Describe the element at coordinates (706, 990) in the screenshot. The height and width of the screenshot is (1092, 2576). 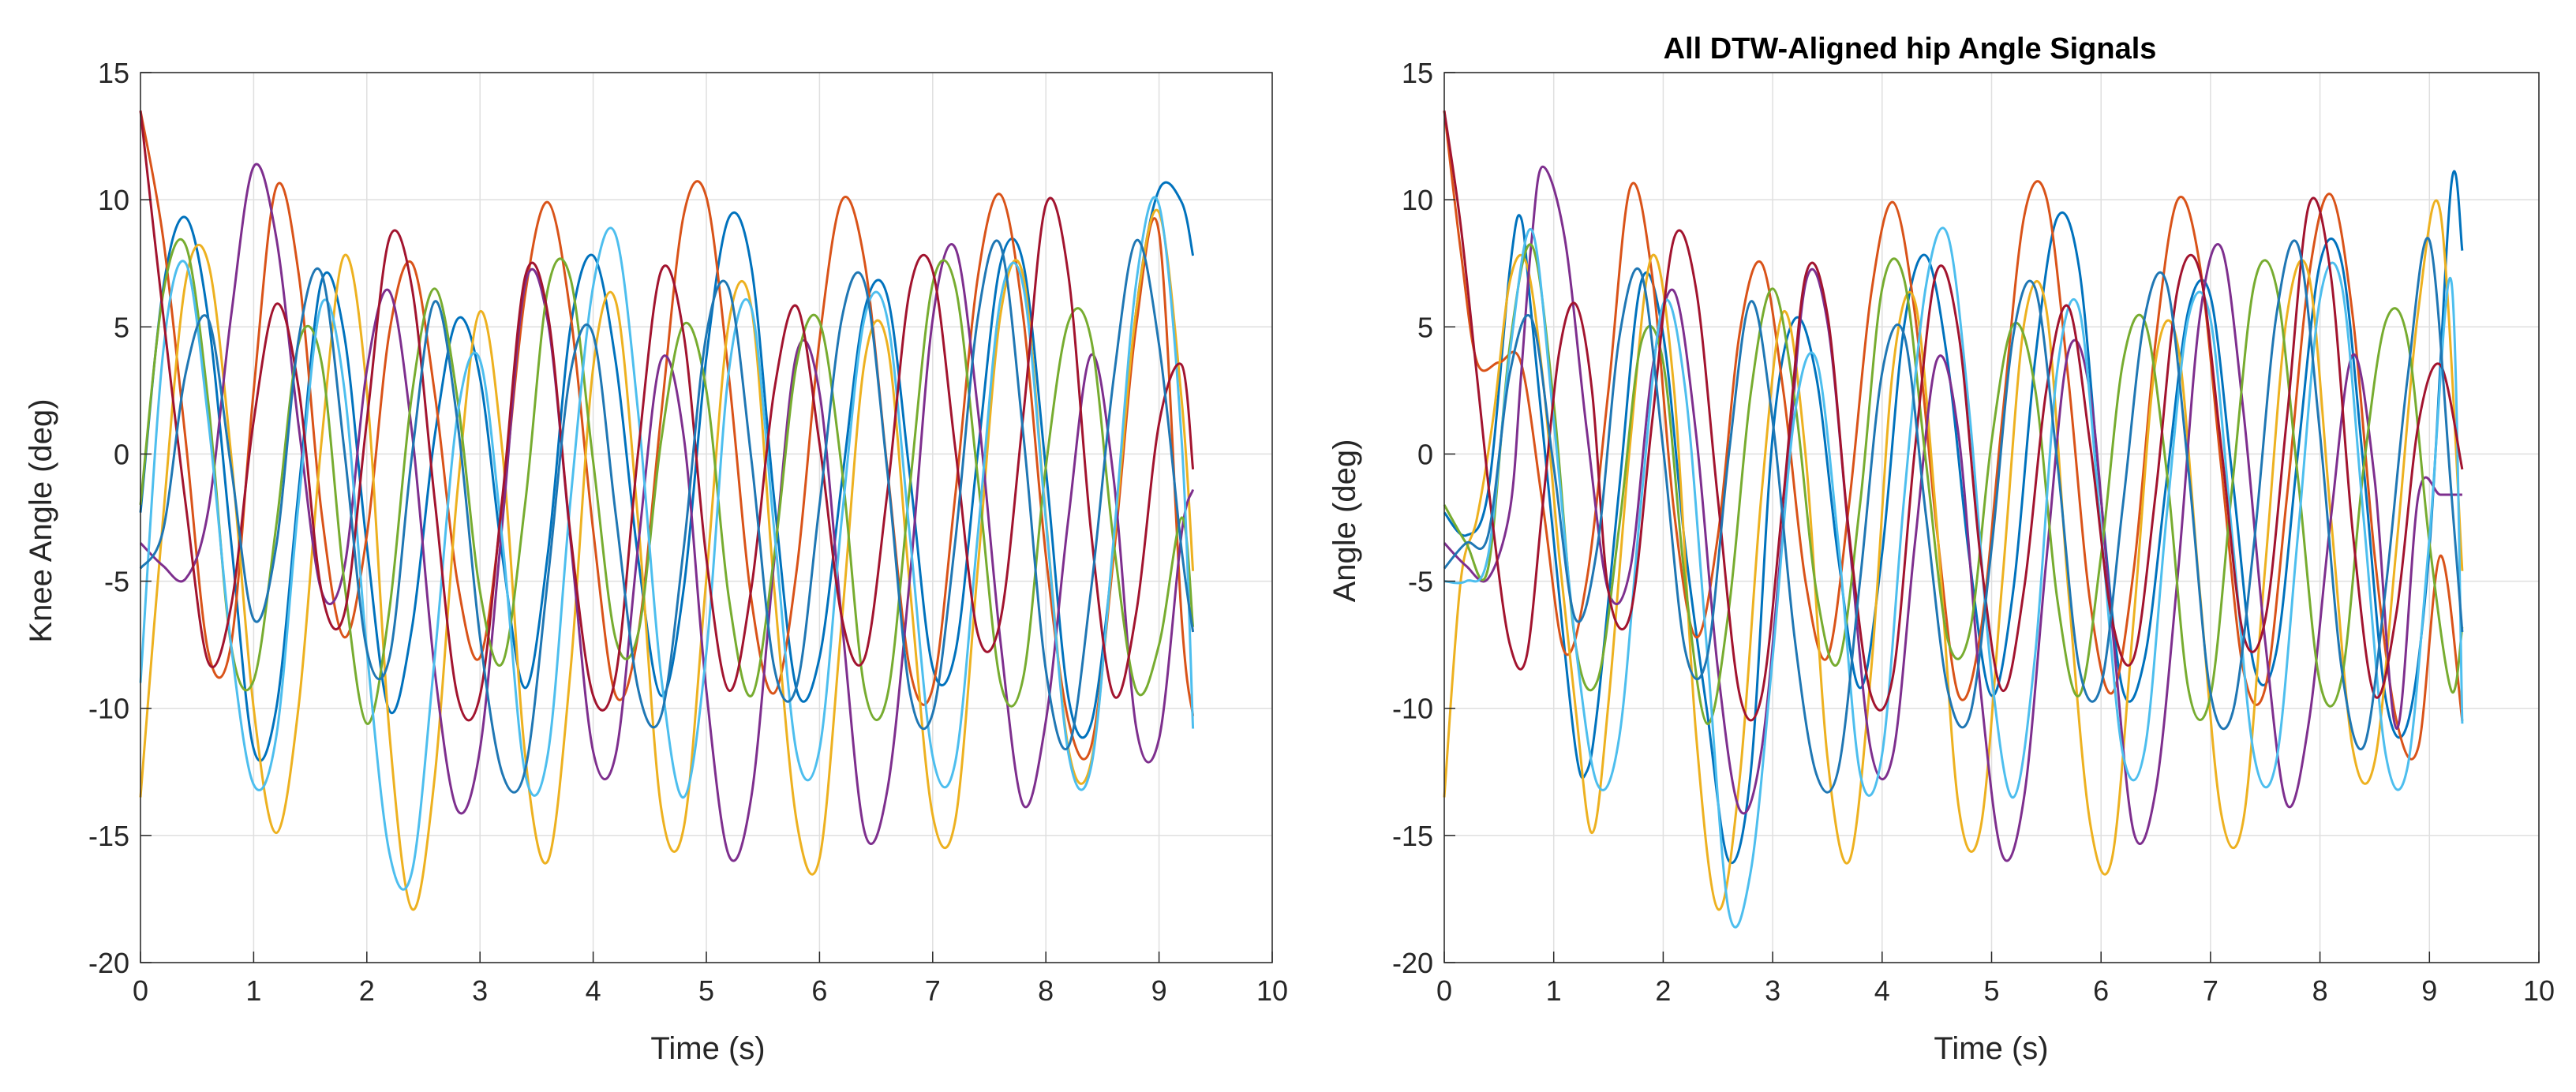
I see `left-chart-x-tick-label: 5` at that location.